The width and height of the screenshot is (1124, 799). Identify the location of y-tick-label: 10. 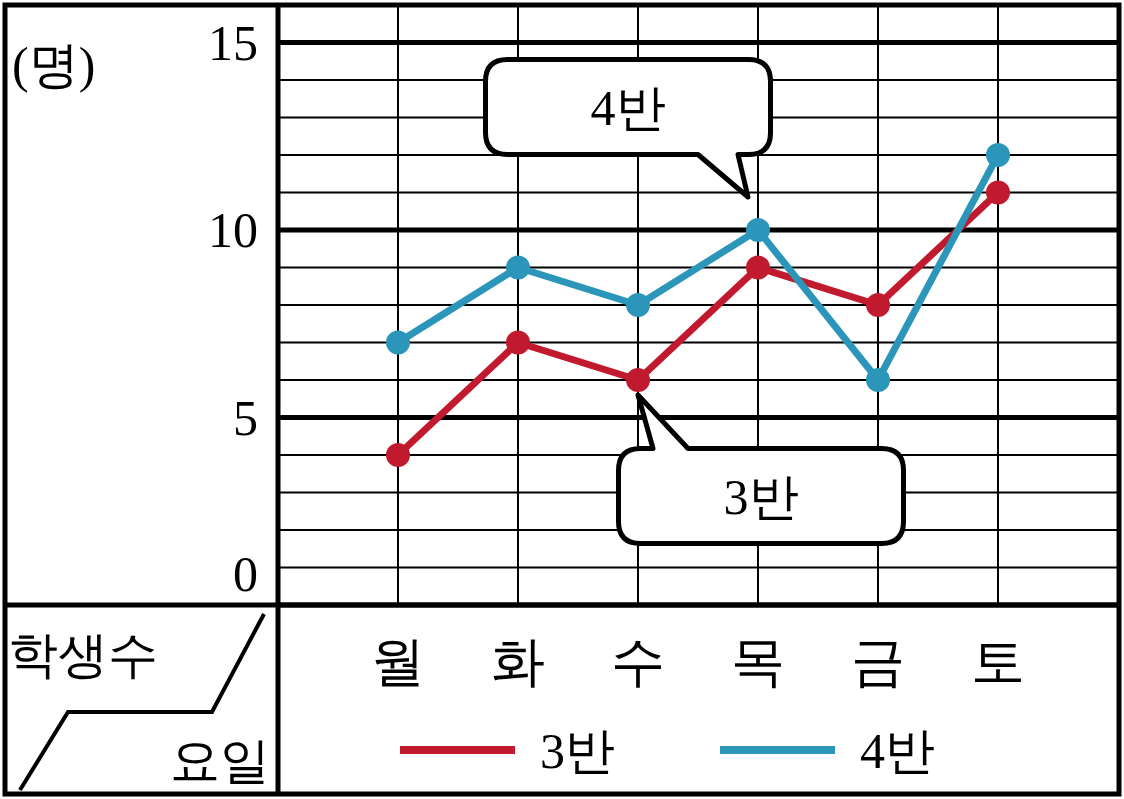
(233, 230).